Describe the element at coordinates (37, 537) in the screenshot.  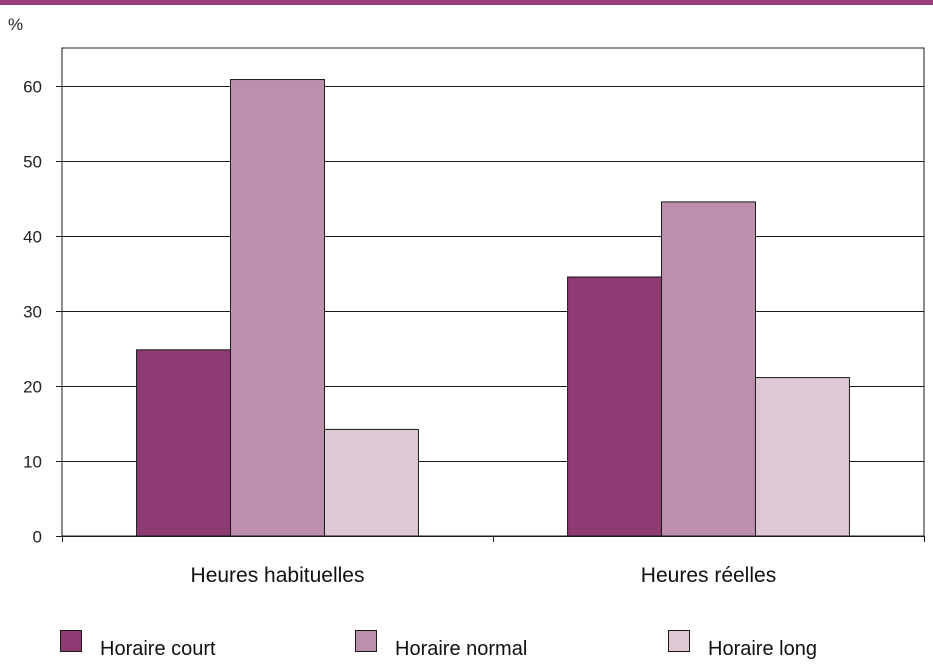
I see `y-tick-label: 0` at that location.